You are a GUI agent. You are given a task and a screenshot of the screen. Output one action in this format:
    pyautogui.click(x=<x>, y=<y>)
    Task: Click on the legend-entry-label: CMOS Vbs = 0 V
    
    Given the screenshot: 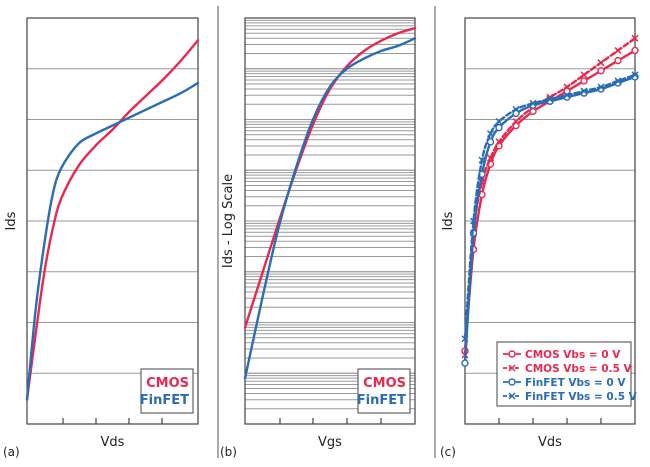 What is the action you would take?
    pyautogui.click(x=573, y=355)
    